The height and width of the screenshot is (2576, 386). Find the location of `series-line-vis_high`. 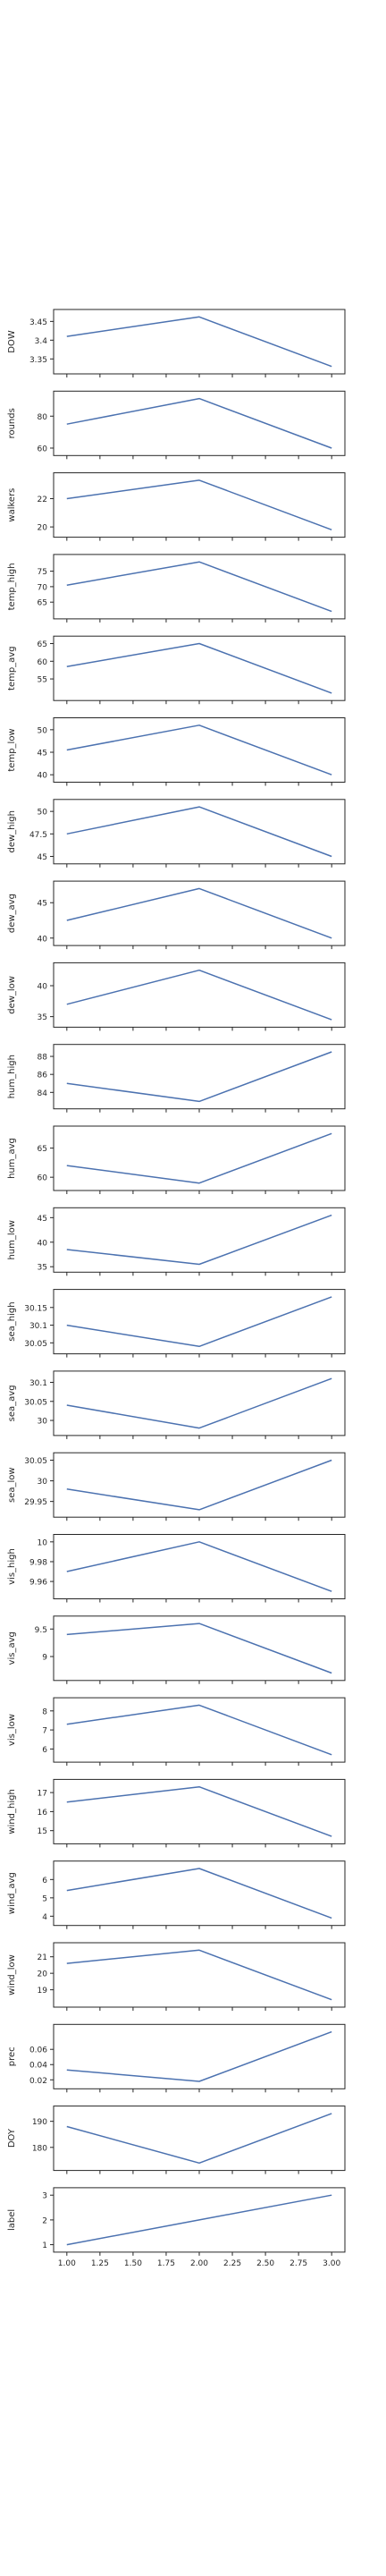

series-line-vis_high is located at coordinates (199, 1566).